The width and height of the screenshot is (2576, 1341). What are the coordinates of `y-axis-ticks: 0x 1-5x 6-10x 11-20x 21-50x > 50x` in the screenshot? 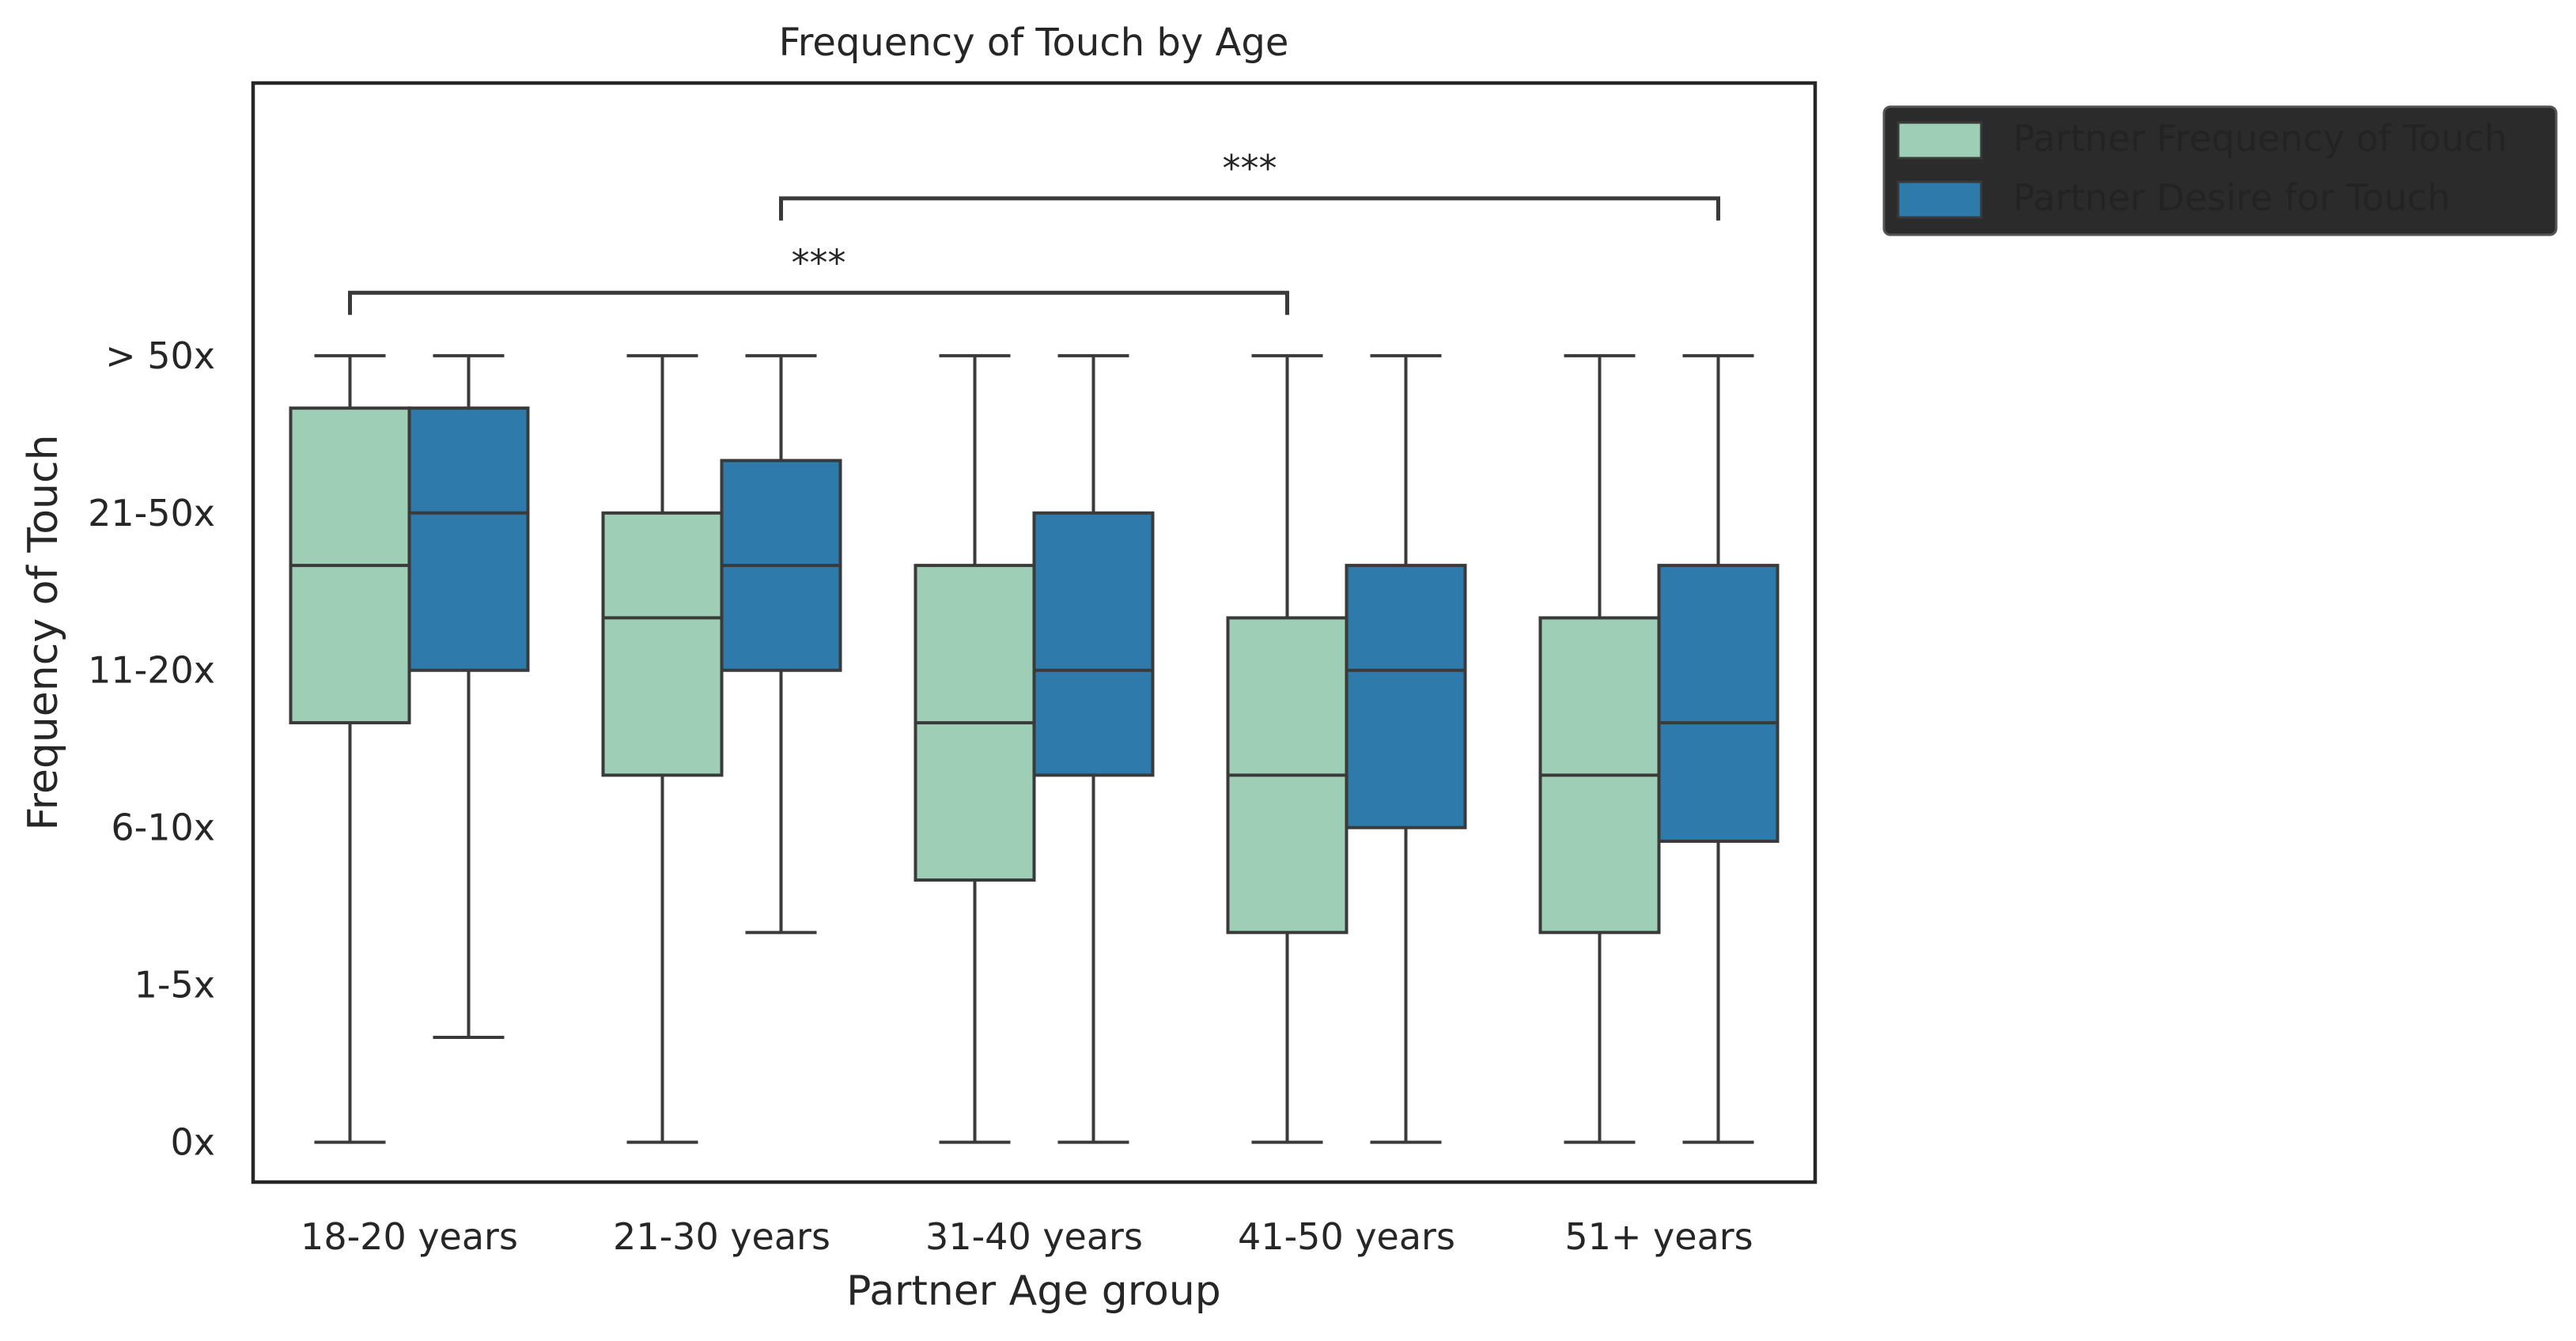 It's located at (152, 749).